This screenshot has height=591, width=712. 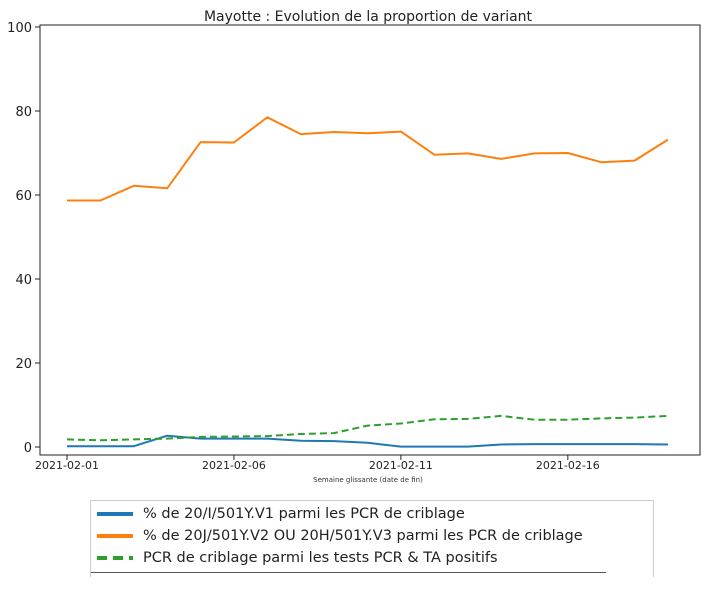 What do you see at coordinates (234, 465) in the screenshot?
I see `x-tick-label: 2021-02-06` at bounding box center [234, 465].